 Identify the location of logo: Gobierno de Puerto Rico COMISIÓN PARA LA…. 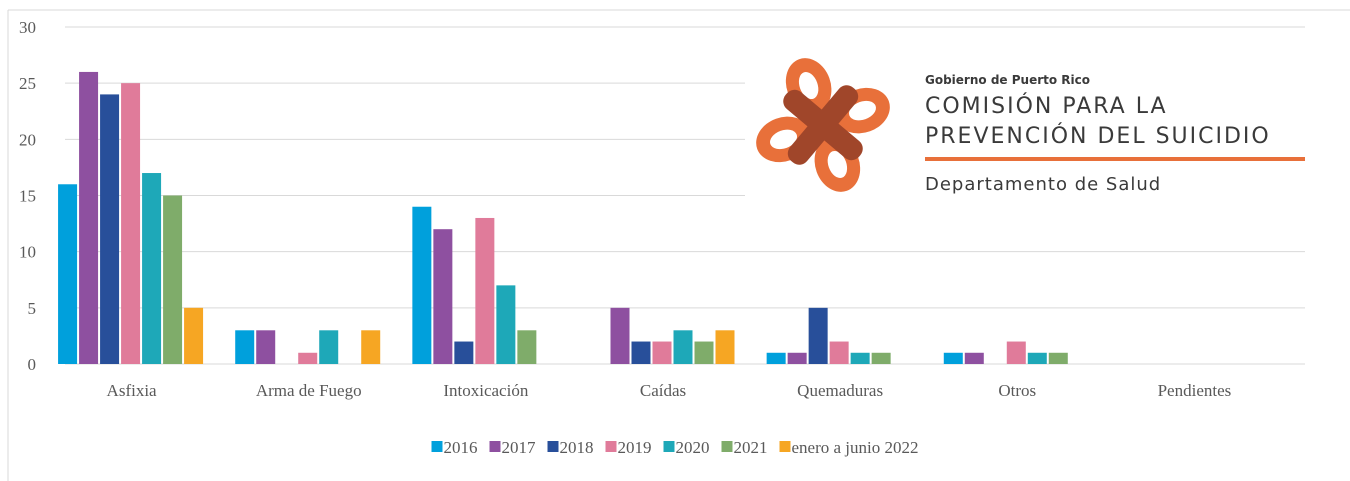
(1030, 125).